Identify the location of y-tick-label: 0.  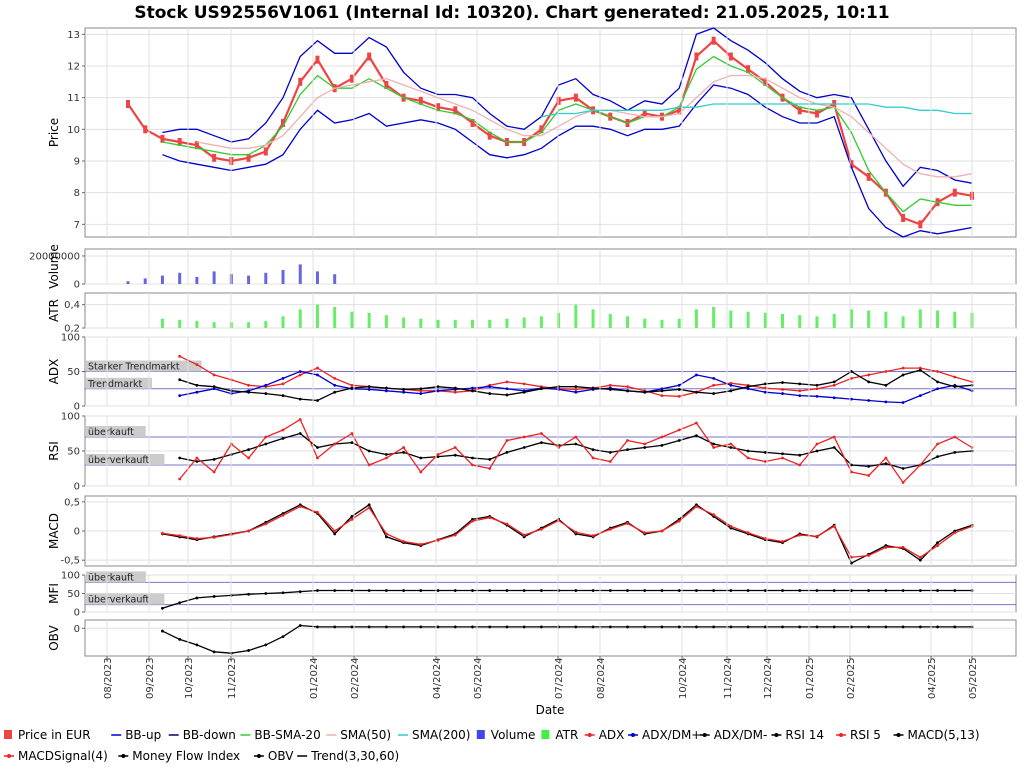
(77, 285).